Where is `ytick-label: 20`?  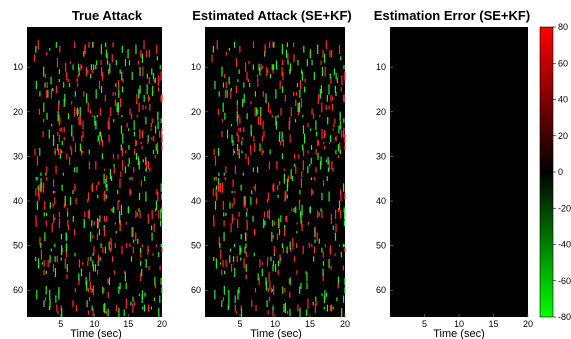 ytick-label: 20 is located at coordinates (196, 112).